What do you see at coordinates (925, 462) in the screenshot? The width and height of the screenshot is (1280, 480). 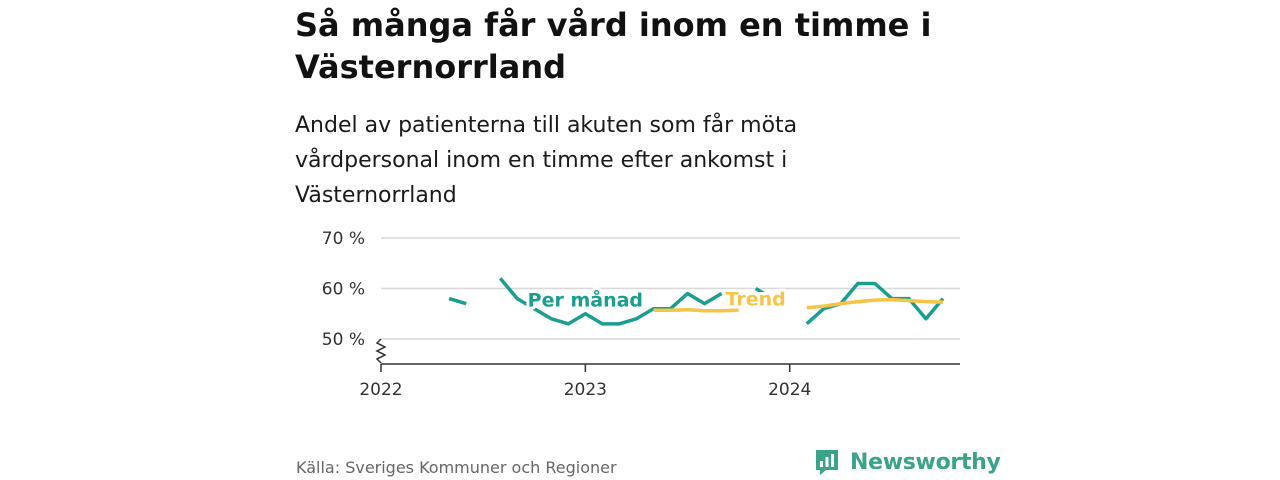 I see `brand-name: Newsworthy` at bounding box center [925, 462].